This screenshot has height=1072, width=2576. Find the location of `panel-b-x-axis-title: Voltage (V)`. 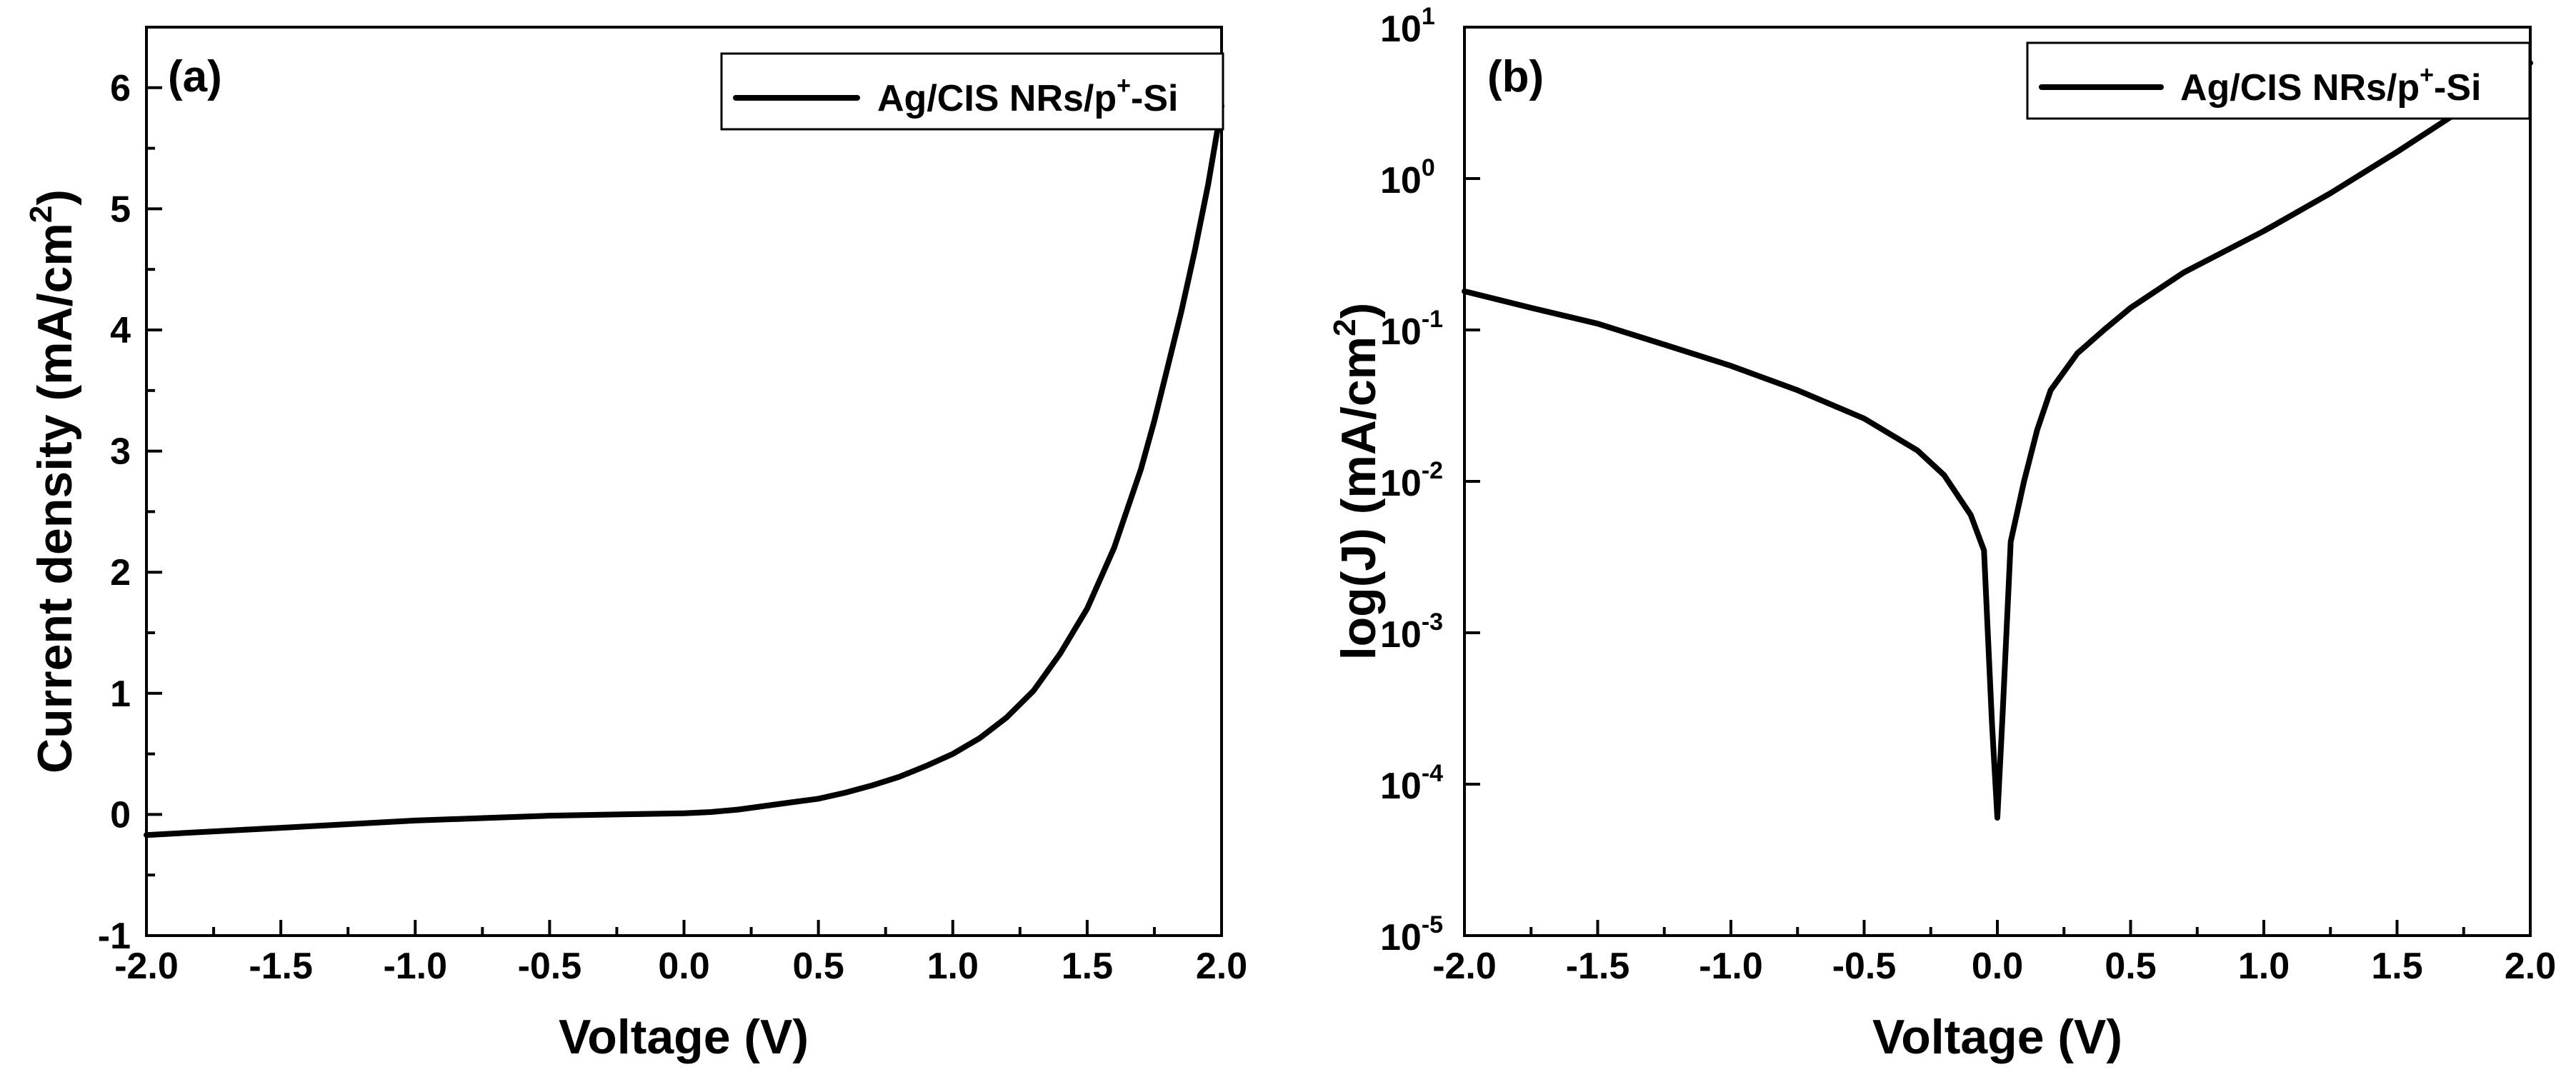

panel-b-x-axis-title: Voltage (V) is located at coordinates (1997, 1037).